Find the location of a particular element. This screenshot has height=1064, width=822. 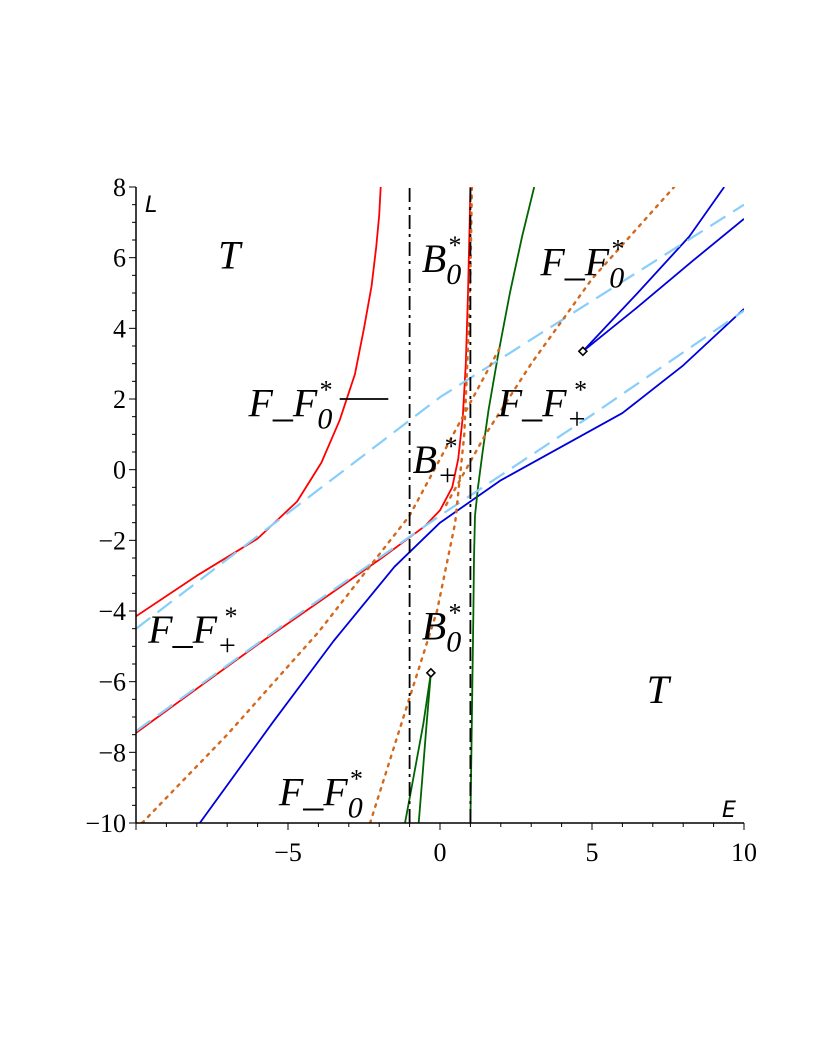

region-label-B0-top: B0* is located at coordinates (441, 261).